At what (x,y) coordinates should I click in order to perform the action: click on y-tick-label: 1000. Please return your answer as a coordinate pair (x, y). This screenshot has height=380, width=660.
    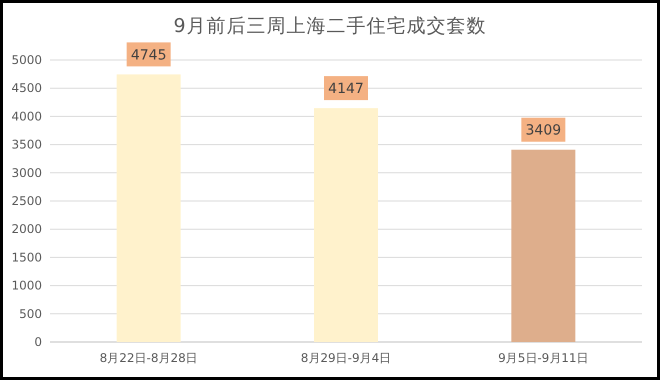
    Looking at the image, I should click on (26, 285).